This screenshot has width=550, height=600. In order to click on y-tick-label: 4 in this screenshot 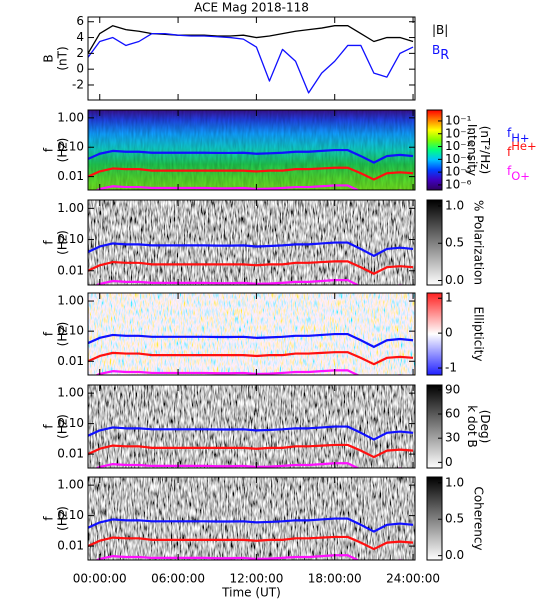, I will do `click(80, 37)`.